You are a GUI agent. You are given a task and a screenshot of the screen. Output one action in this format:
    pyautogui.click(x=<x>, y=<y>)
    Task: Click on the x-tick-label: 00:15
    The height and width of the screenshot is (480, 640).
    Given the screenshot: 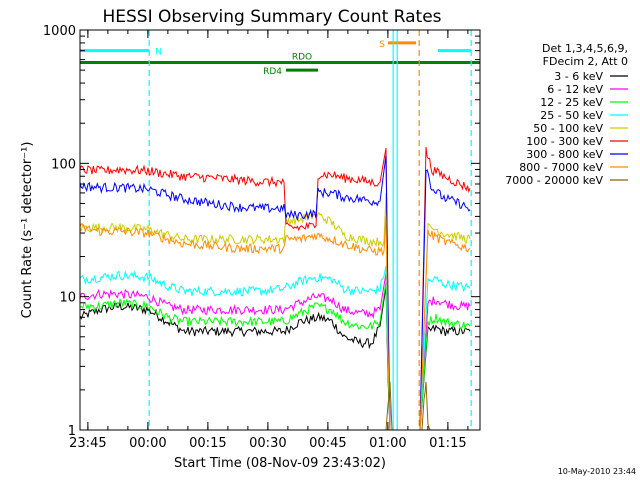 What is the action you would take?
    pyautogui.click(x=207, y=443)
    